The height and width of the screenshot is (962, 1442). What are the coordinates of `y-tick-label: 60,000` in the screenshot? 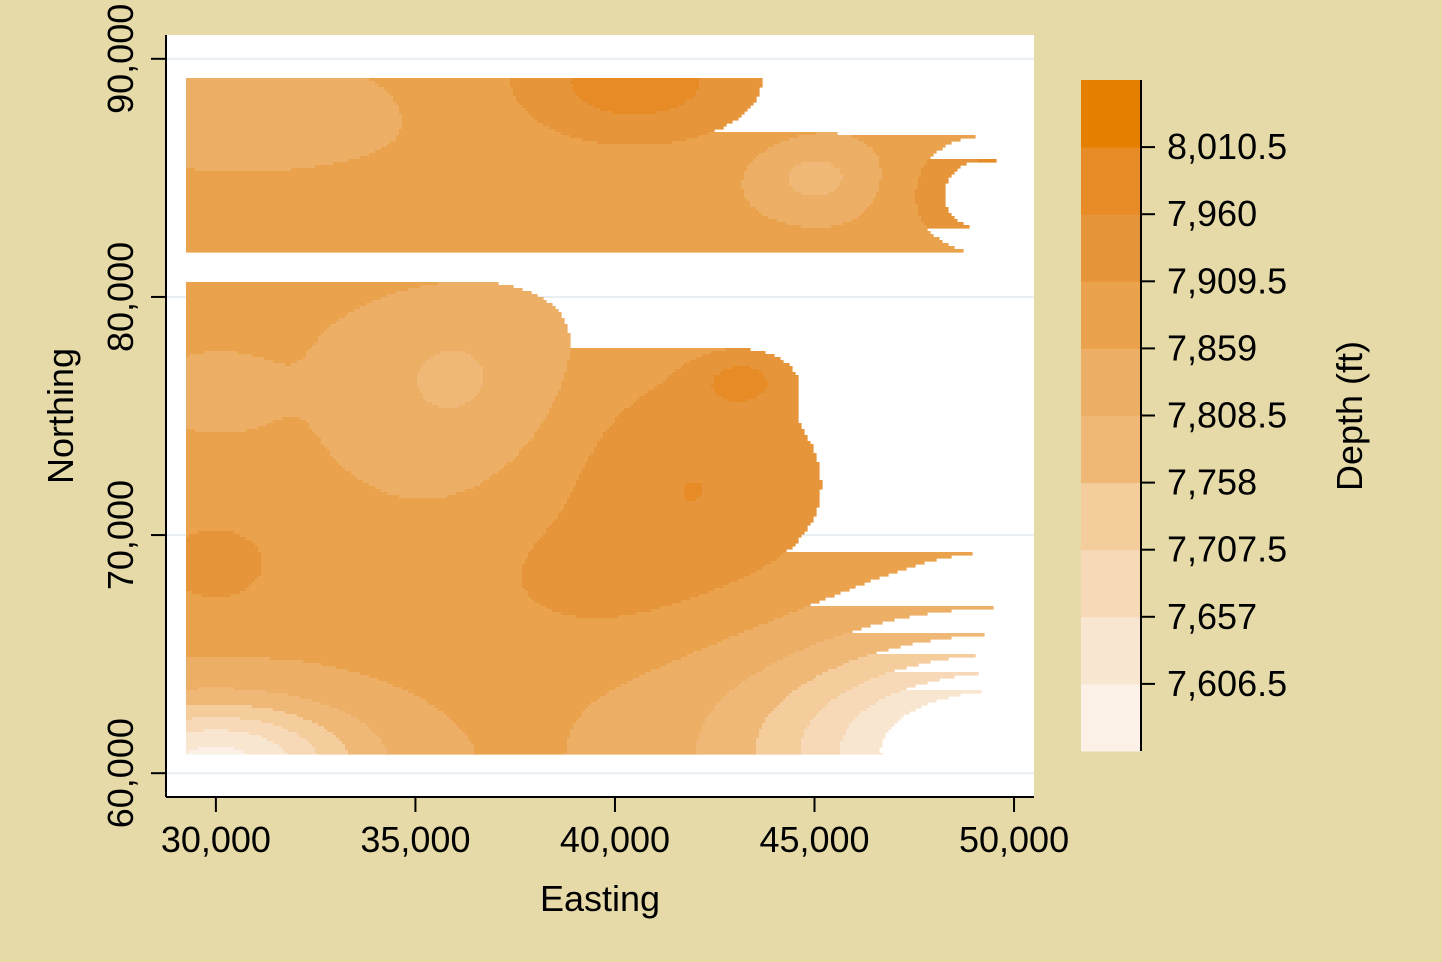 It's located at (120, 773).